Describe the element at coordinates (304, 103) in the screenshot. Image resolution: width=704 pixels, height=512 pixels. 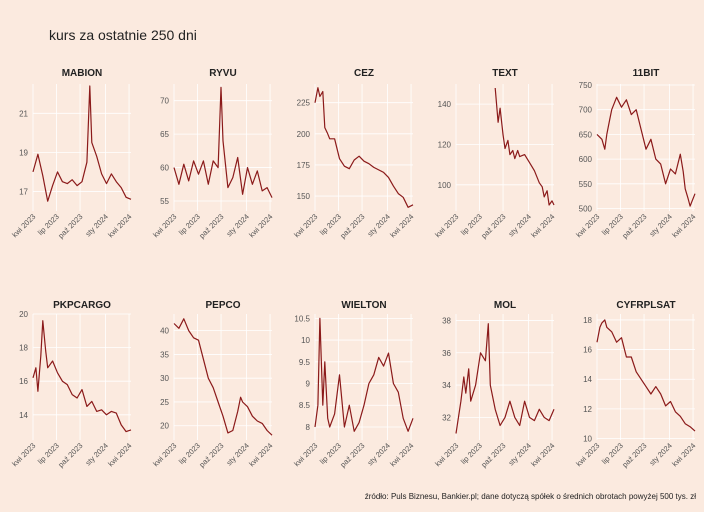
I see `y-tick-label: 225` at that location.